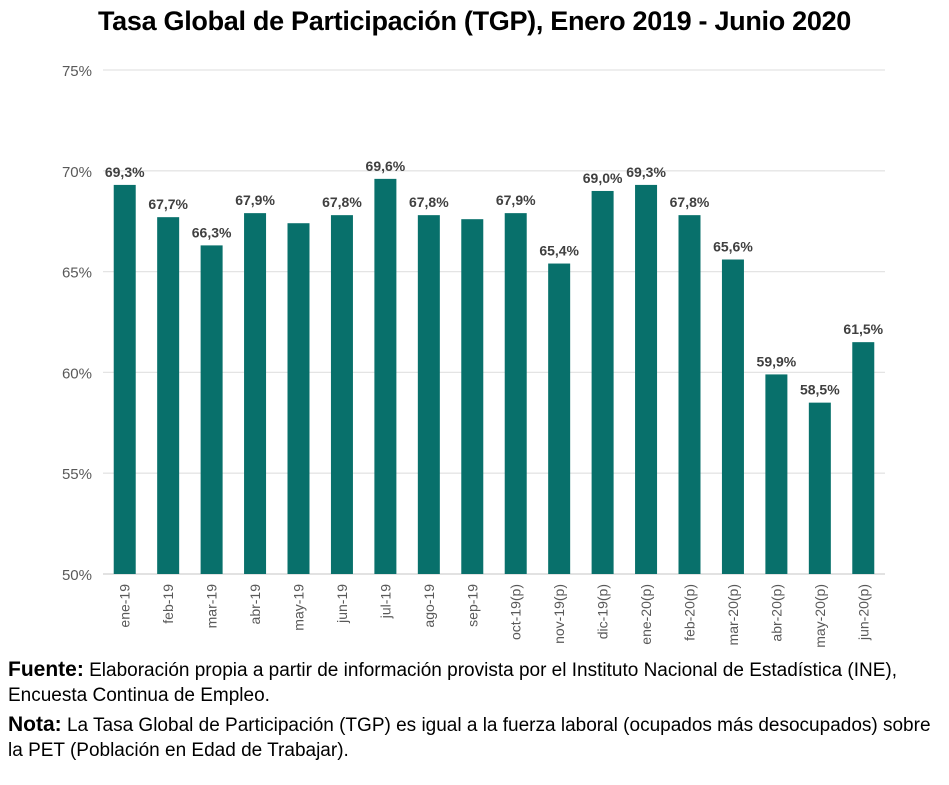  Describe the element at coordinates (46, 669) in the screenshot. I see `source-label: Fuente:` at that location.